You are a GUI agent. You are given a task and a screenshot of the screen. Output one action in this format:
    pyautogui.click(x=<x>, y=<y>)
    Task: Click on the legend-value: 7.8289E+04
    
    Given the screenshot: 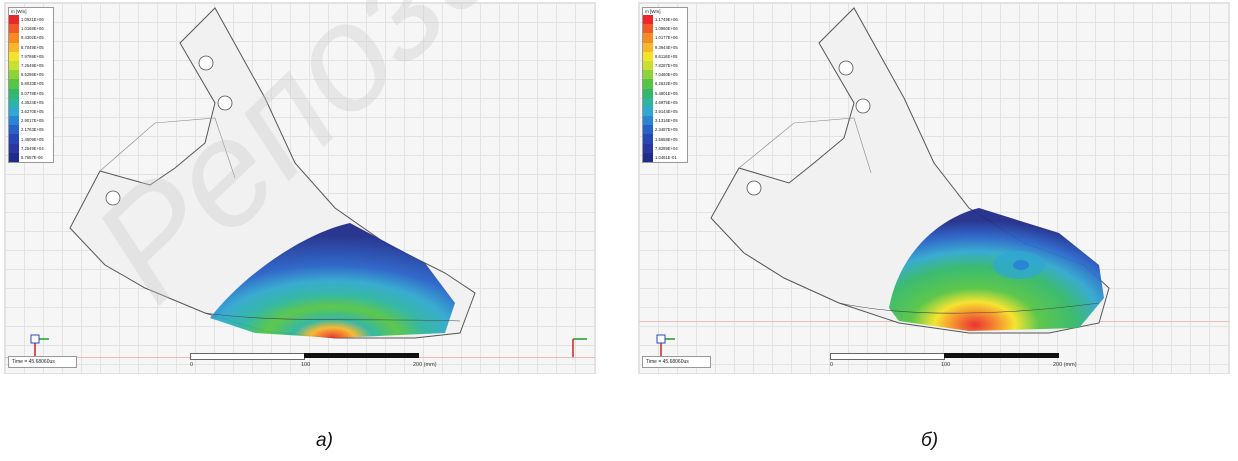 What is the action you would take?
    pyautogui.click(x=666, y=148)
    